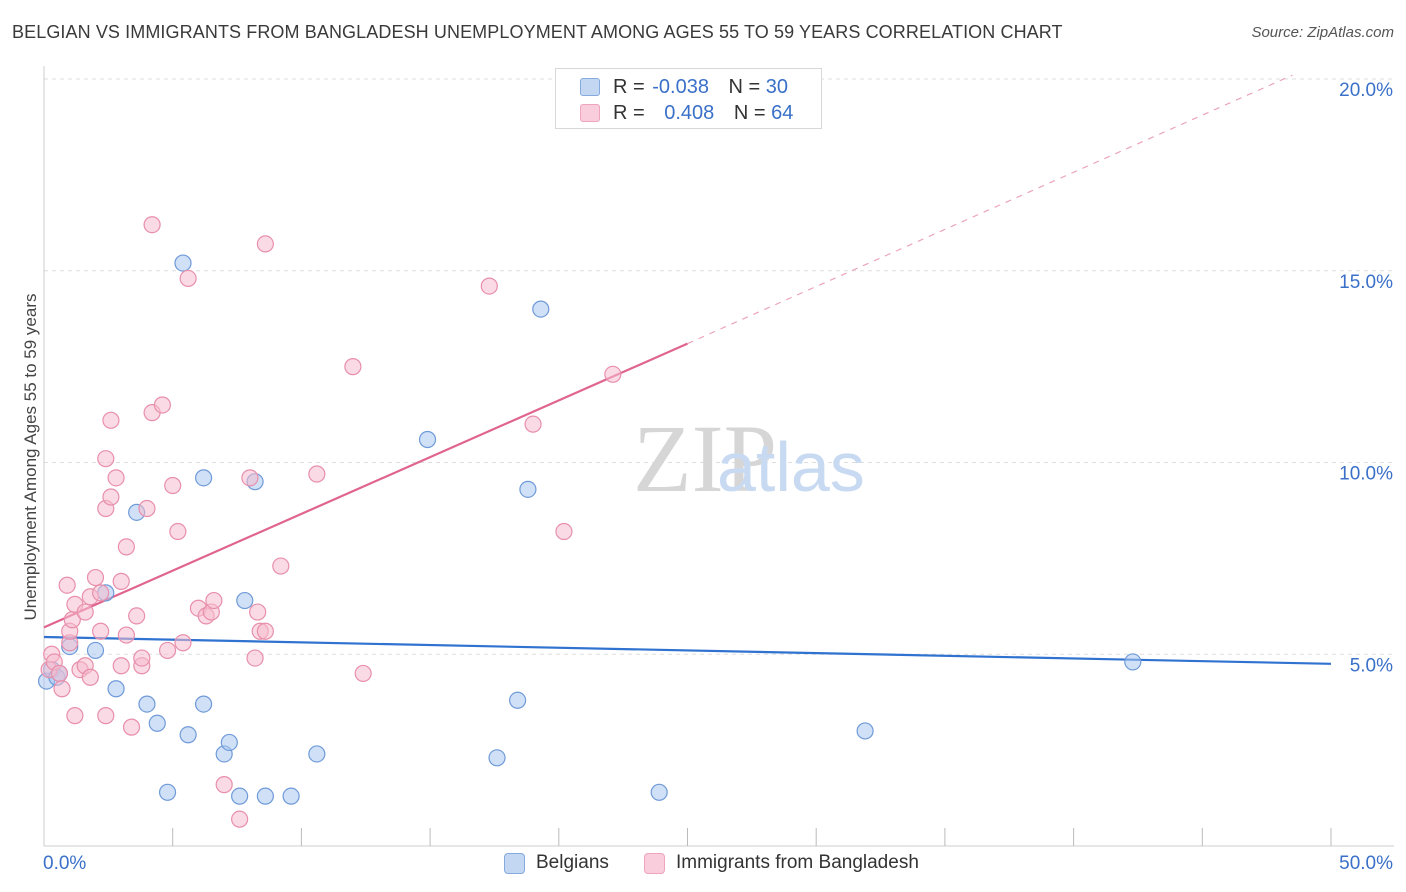 The image size is (1406, 892). I want to click on legend-r-value: 0.408, so click(689, 113).